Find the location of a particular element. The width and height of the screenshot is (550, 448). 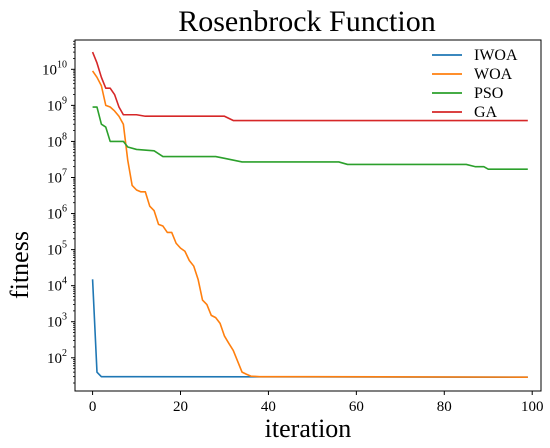

y-axis: 10² 10³ 10⁴ 10⁵ 10⁶ 10⁷ 10⁸ 10⁹ 10¹⁰ is located at coordinates (58, 212).